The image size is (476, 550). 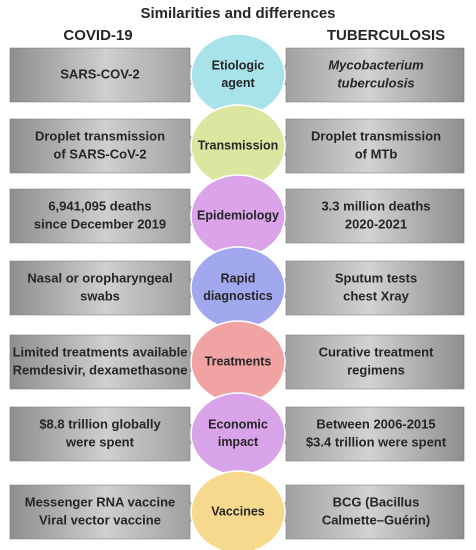 What do you see at coordinates (237, 13) in the screenshot?
I see `title: Similarities and differences` at bounding box center [237, 13].